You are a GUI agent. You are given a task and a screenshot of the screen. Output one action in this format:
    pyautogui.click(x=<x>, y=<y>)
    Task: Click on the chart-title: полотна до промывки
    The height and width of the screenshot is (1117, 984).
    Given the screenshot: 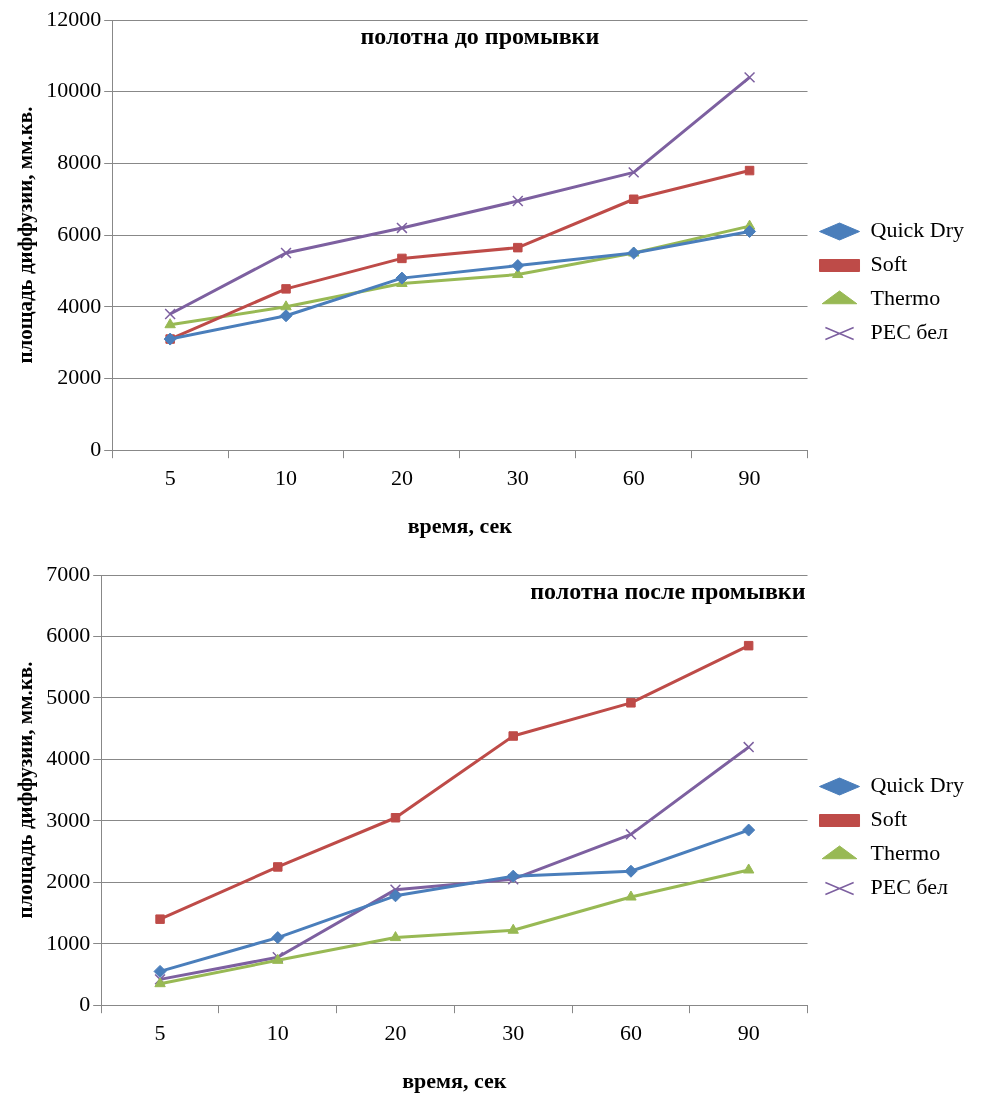 What is the action you would take?
    pyautogui.click(x=480, y=36)
    